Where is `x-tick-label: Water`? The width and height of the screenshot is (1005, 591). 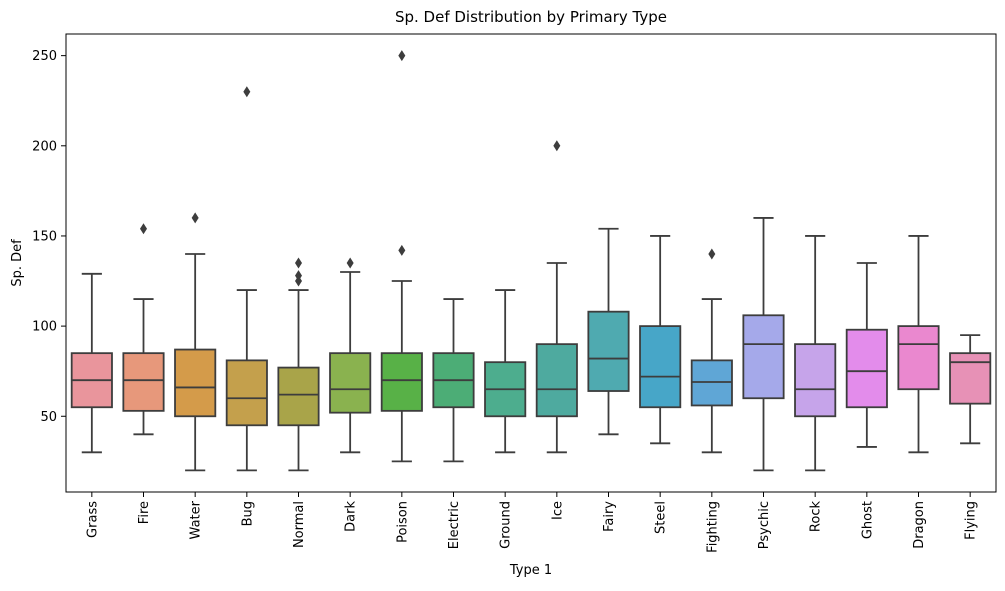
x-tick-label: Water is located at coordinates (196, 519).